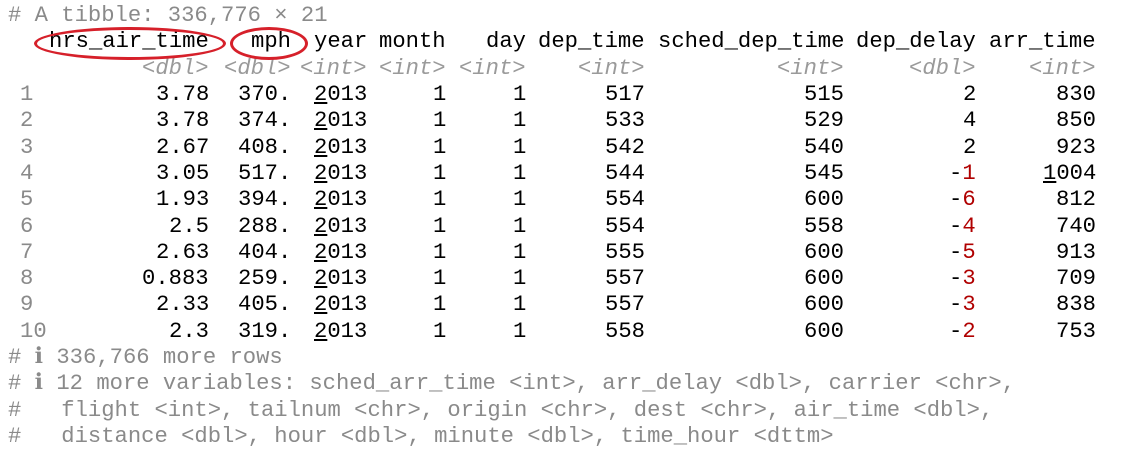  I want to click on cell-mph: 394., so click(265, 200).